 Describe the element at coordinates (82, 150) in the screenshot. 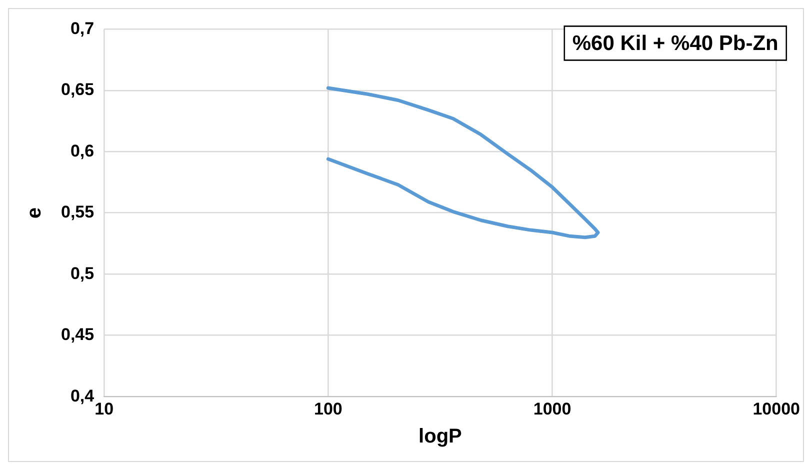

I see `y-tick-label: 0,6` at that location.